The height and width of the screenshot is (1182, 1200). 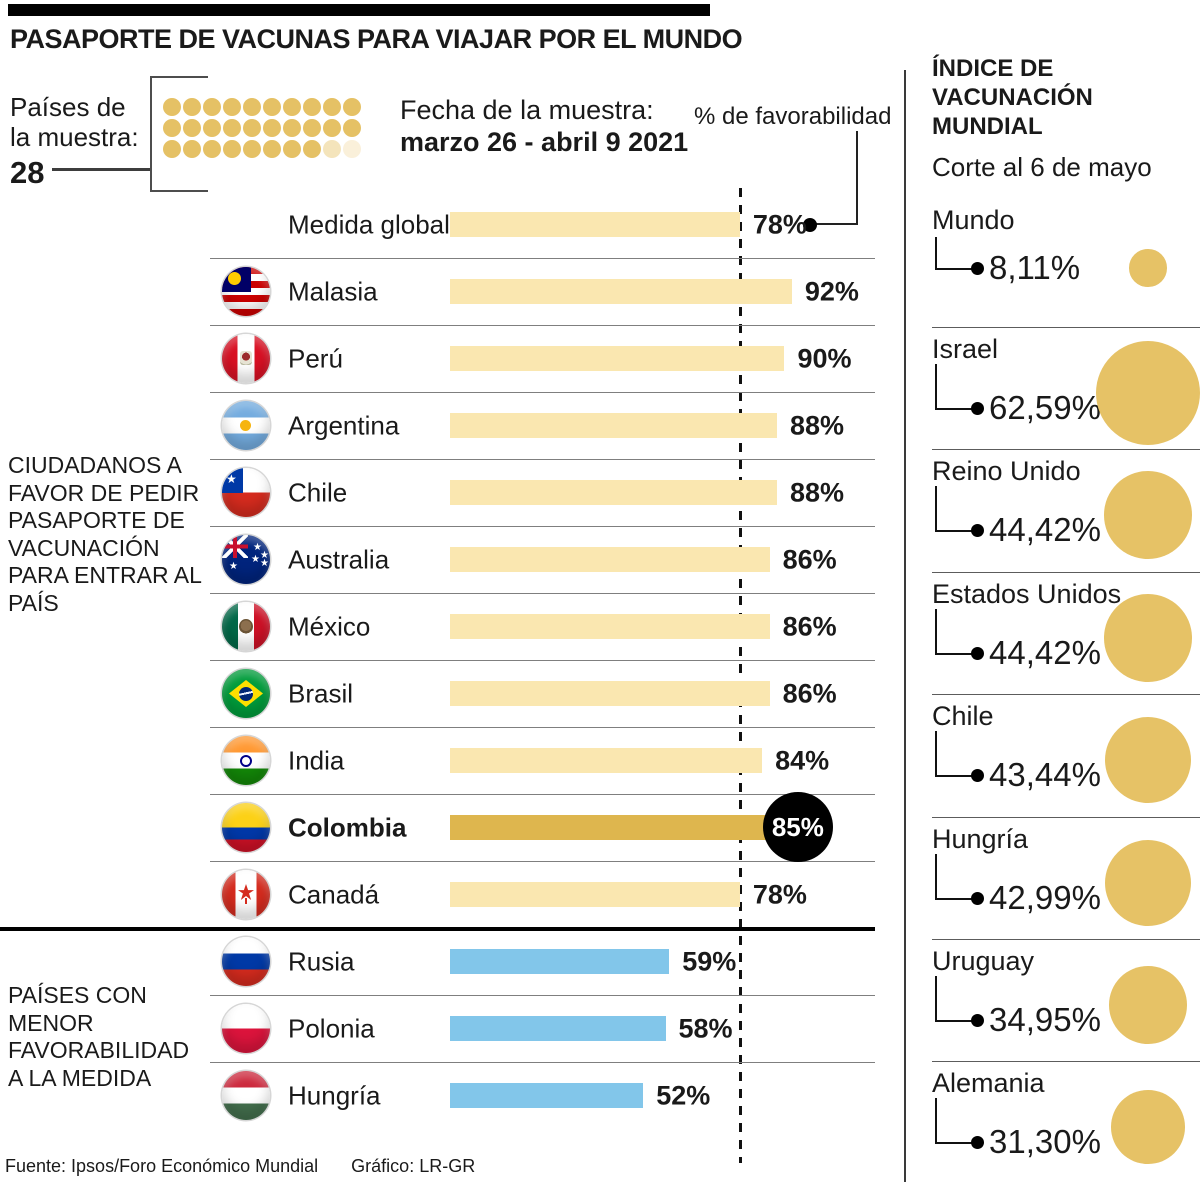 I want to click on bar-canada, so click(x=595, y=894).